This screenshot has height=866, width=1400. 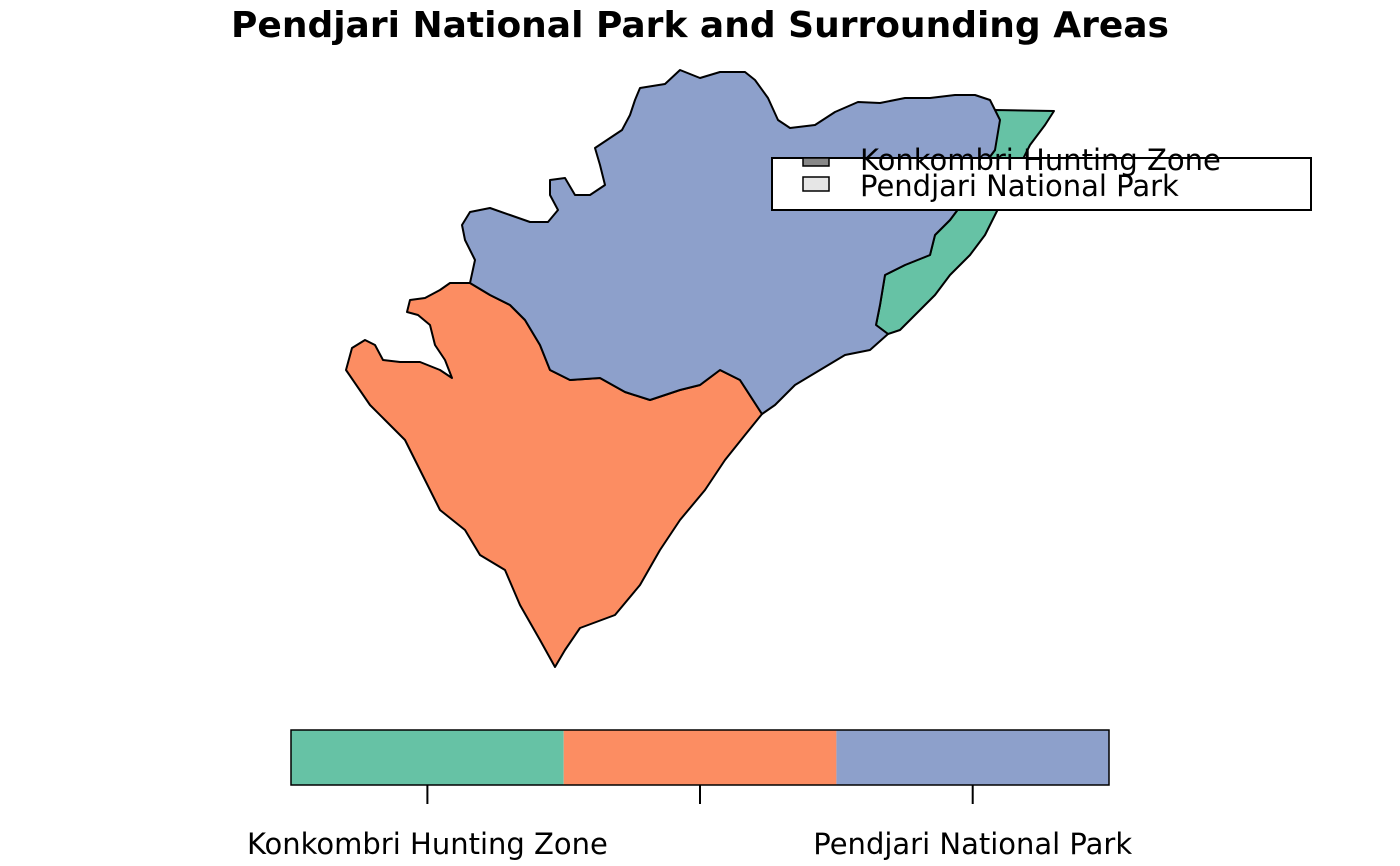 What do you see at coordinates (1019, 186) in the screenshot?
I see `legend-label-national-park: Pendjari National Park` at bounding box center [1019, 186].